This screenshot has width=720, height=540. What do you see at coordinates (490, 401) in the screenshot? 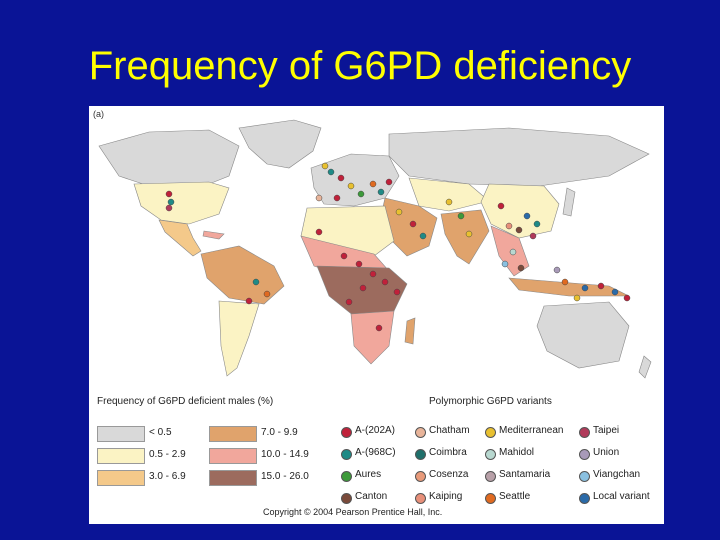
I see `variant-legend-title: Polymorphic G6PD variants` at bounding box center [490, 401].